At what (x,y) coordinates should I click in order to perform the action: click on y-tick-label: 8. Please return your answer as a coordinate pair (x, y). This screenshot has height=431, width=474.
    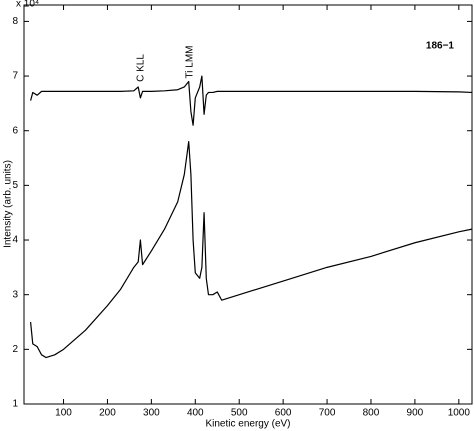
    Looking at the image, I should click on (15, 21).